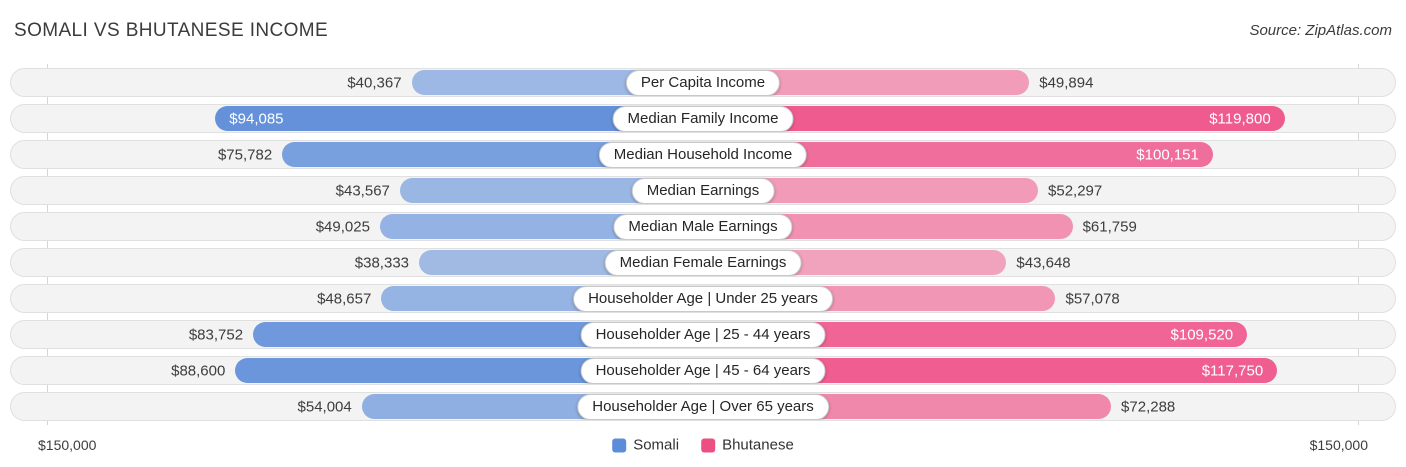 This screenshot has height=467, width=1406. What do you see at coordinates (1232, 370) in the screenshot?
I see `bhutanese-value-label: $117,750` at bounding box center [1232, 370].